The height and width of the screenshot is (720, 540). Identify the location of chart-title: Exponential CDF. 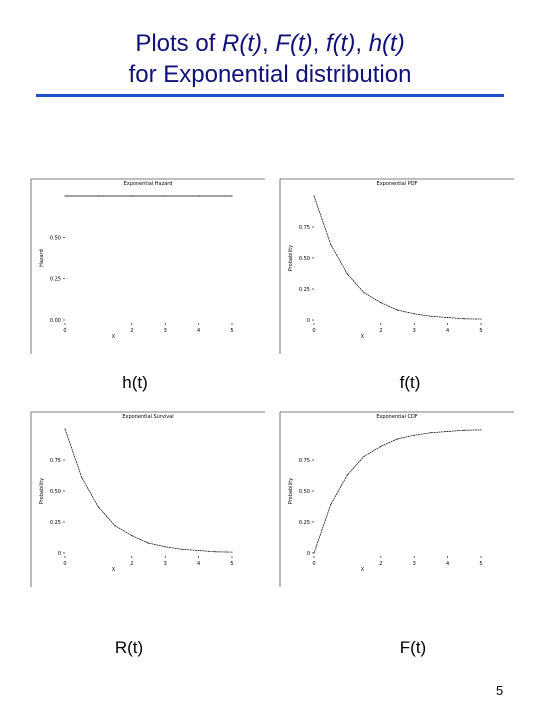
(396, 417).